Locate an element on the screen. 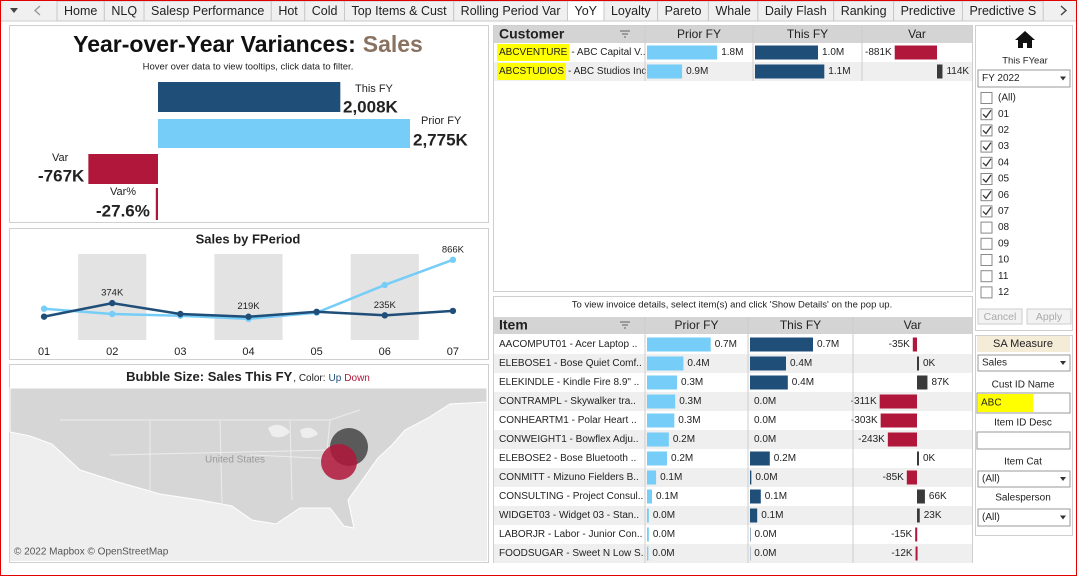 This screenshot has width=1077, height=576. tab-label: Whale is located at coordinates (732, 11).